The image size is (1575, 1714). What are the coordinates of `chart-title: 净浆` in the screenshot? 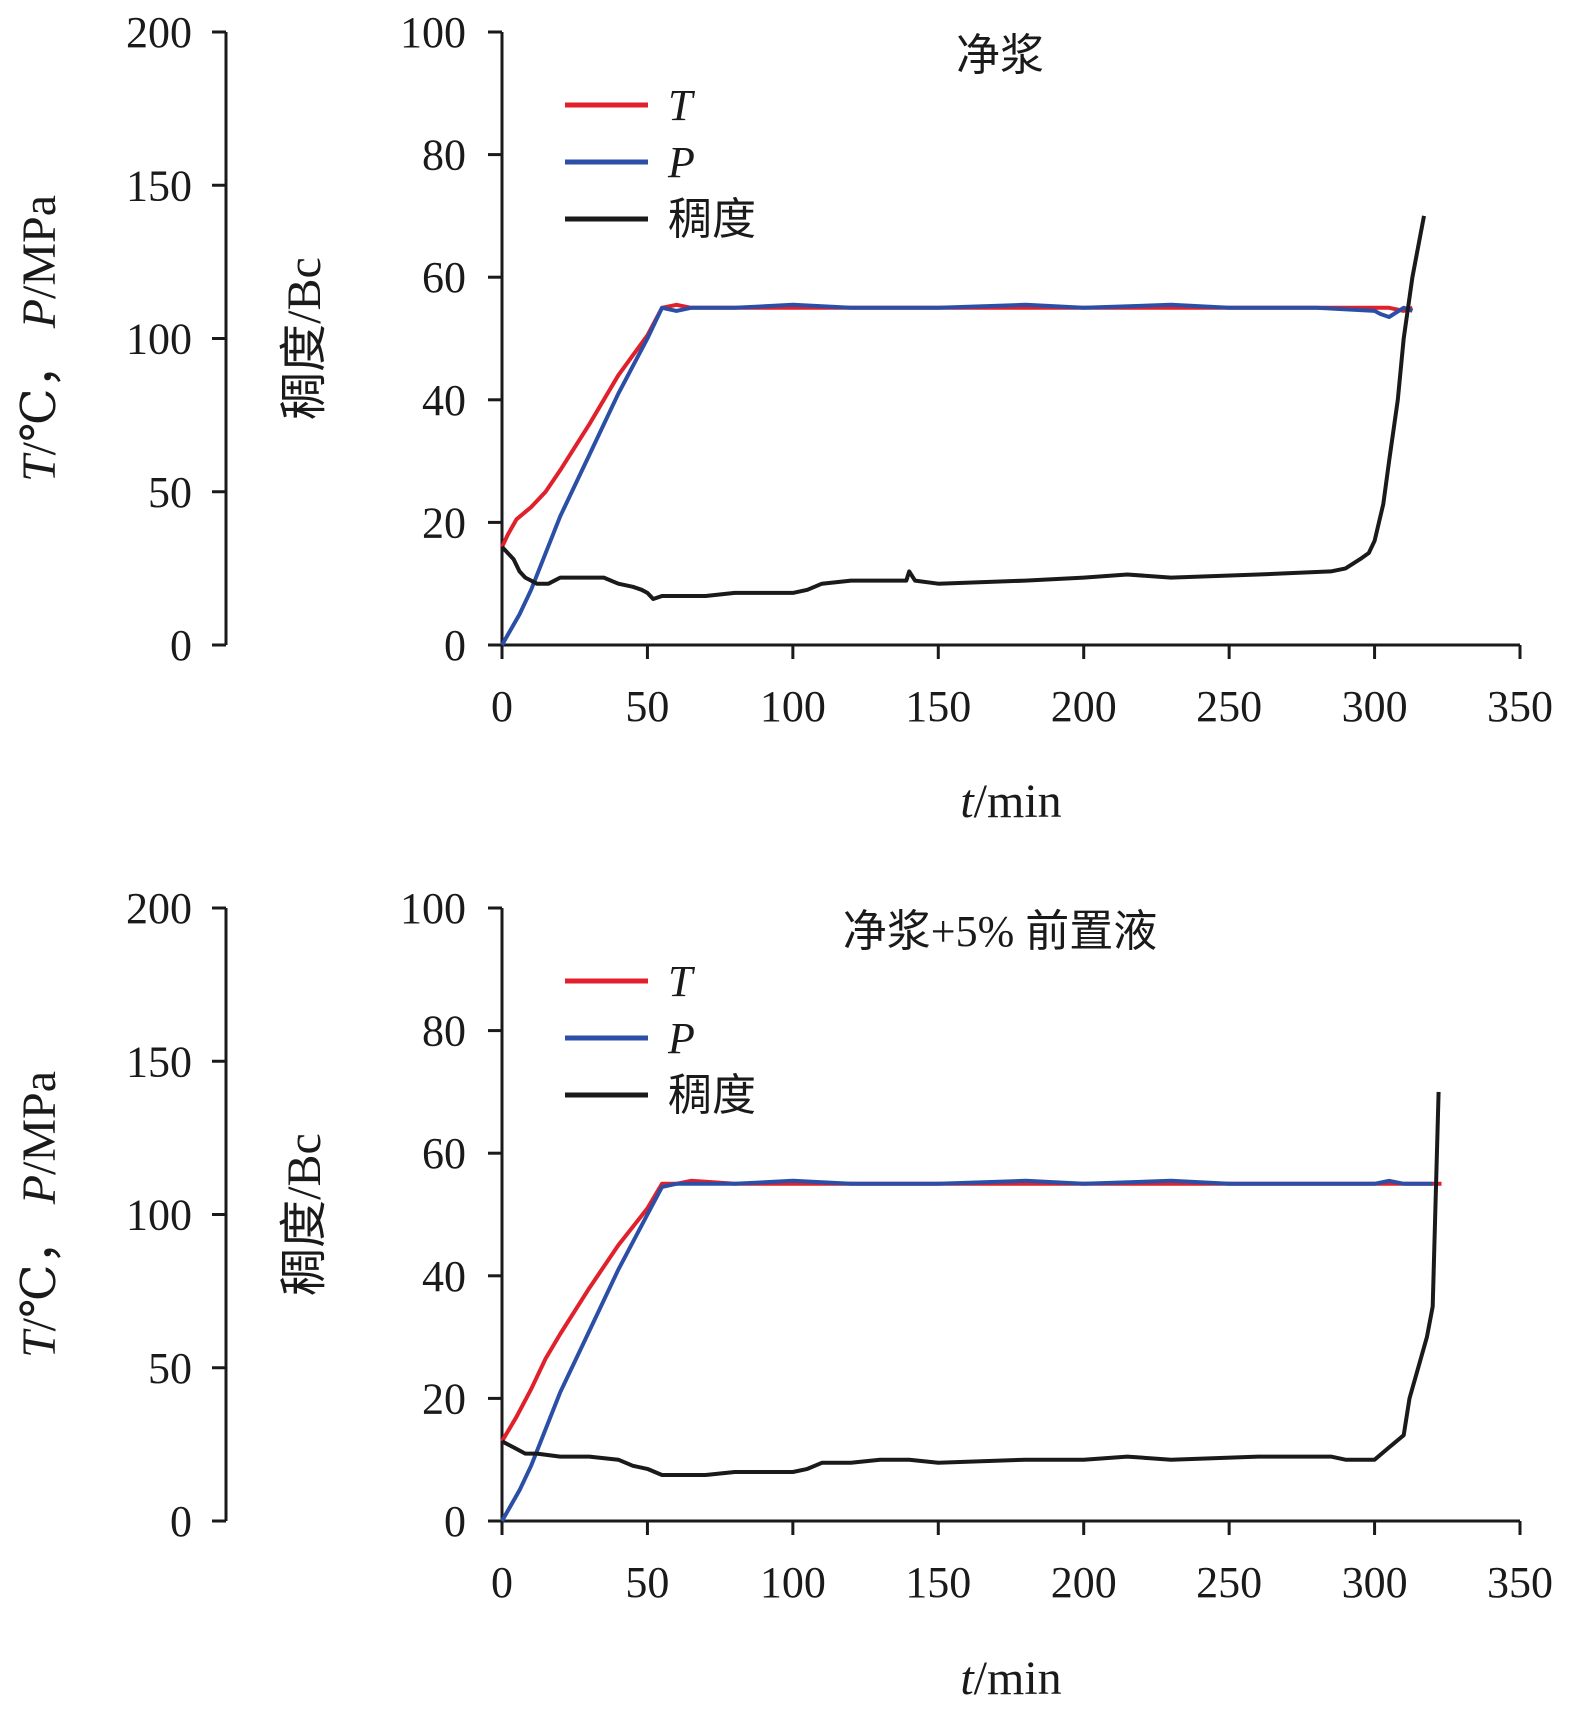 It's located at (1000, 55).